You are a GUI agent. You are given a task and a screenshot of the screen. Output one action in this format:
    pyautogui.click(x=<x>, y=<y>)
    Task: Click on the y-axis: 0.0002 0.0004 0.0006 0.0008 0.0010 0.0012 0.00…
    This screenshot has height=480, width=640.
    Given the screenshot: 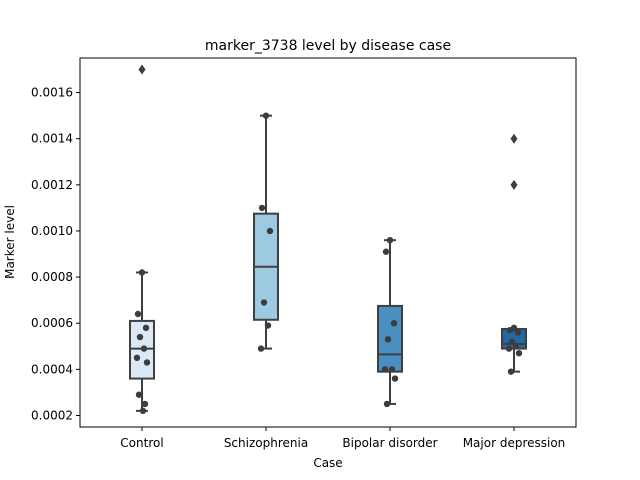 What is the action you would take?
    pyautogui.click(x=55, y=254)
    